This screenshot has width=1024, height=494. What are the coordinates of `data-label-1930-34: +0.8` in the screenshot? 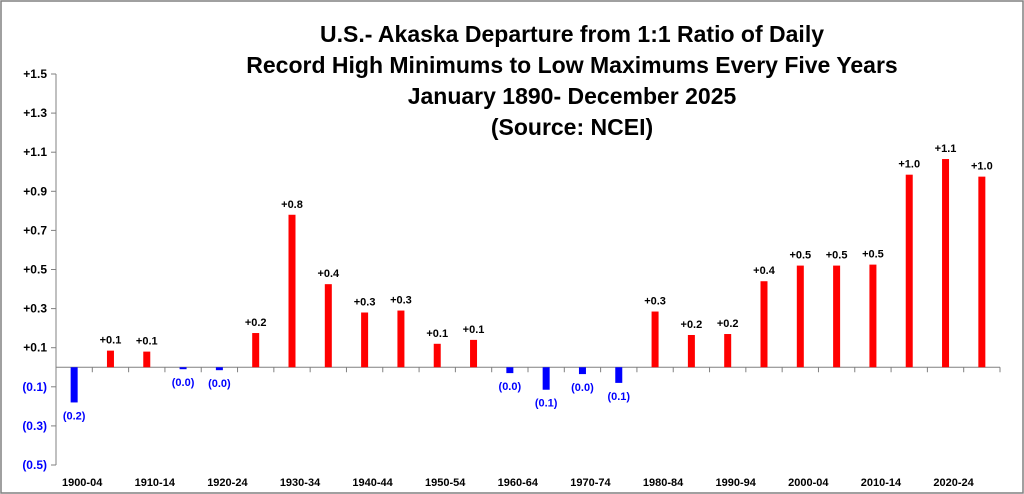 It's located at (292, 205).